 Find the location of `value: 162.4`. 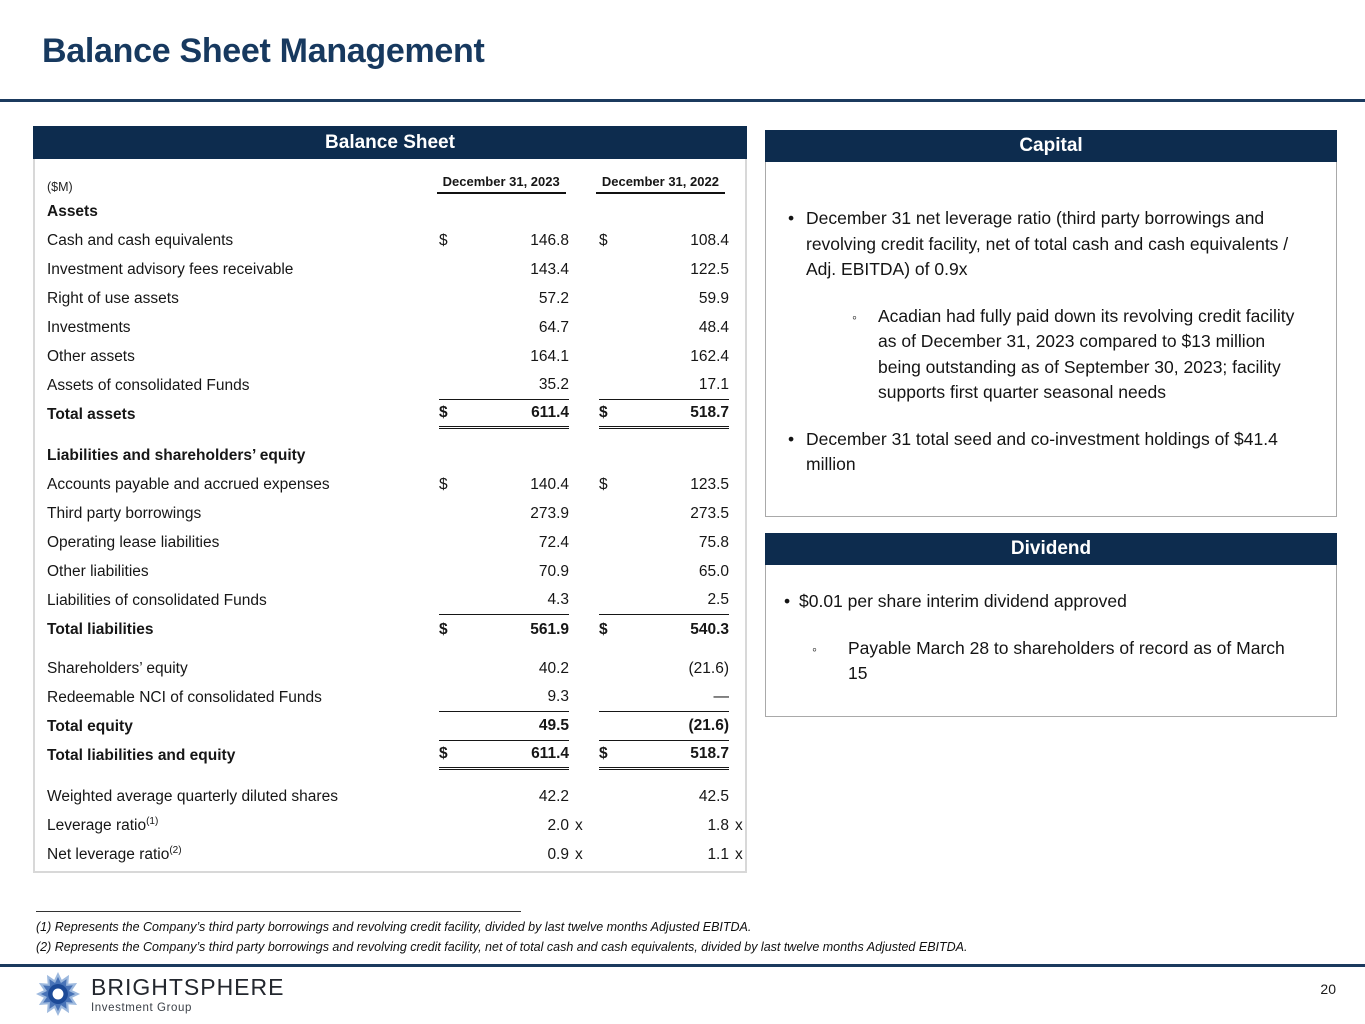

value: 162.4 is located at coordinates (709, 356).